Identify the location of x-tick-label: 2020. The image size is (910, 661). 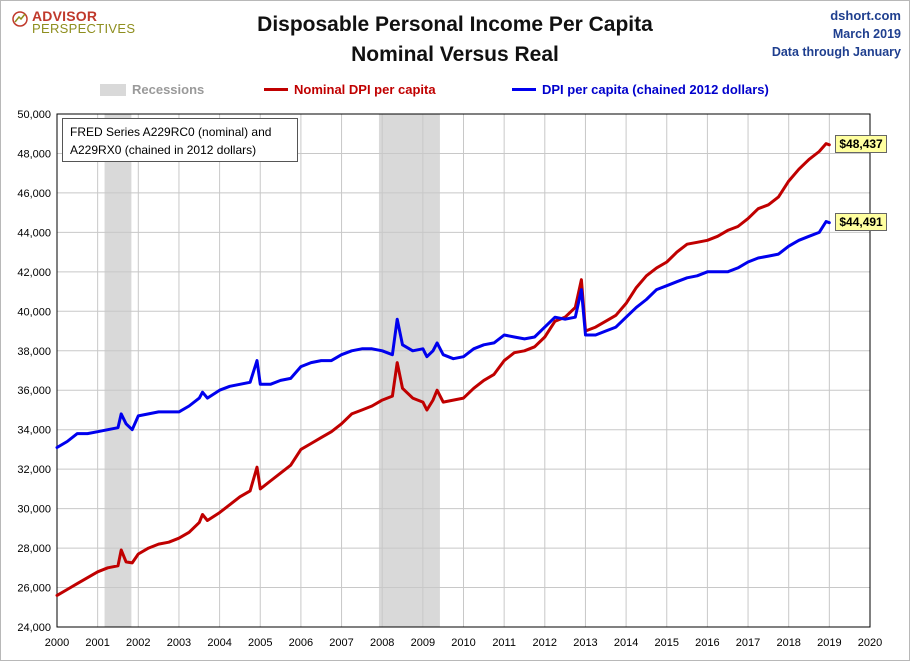
(870, 643).